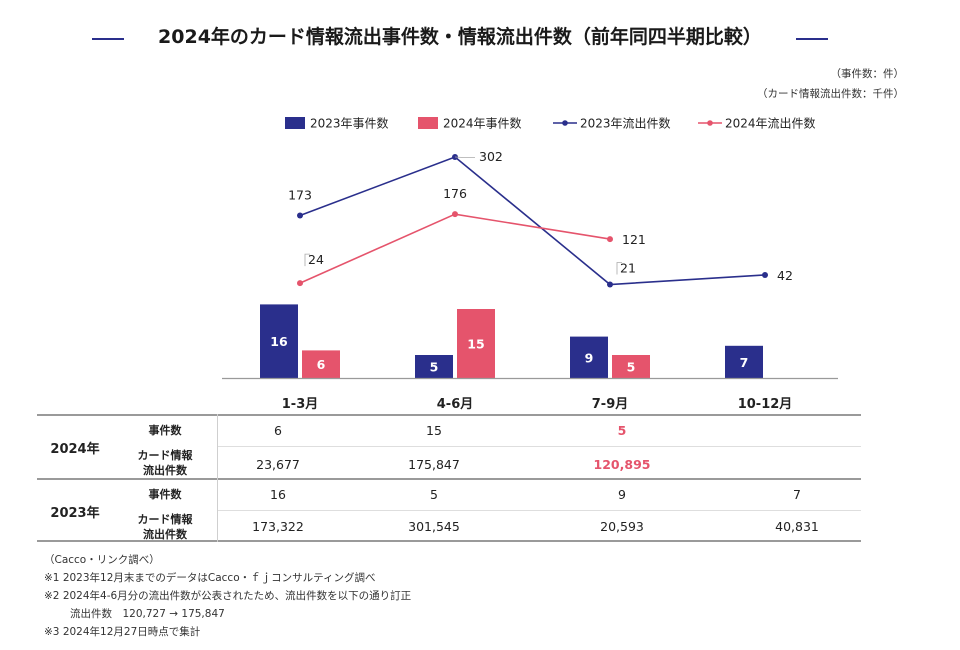 The height and width of the screenshot is (650, 960). I want to click on x-tick-label: 10-12月, so click(765, 404).